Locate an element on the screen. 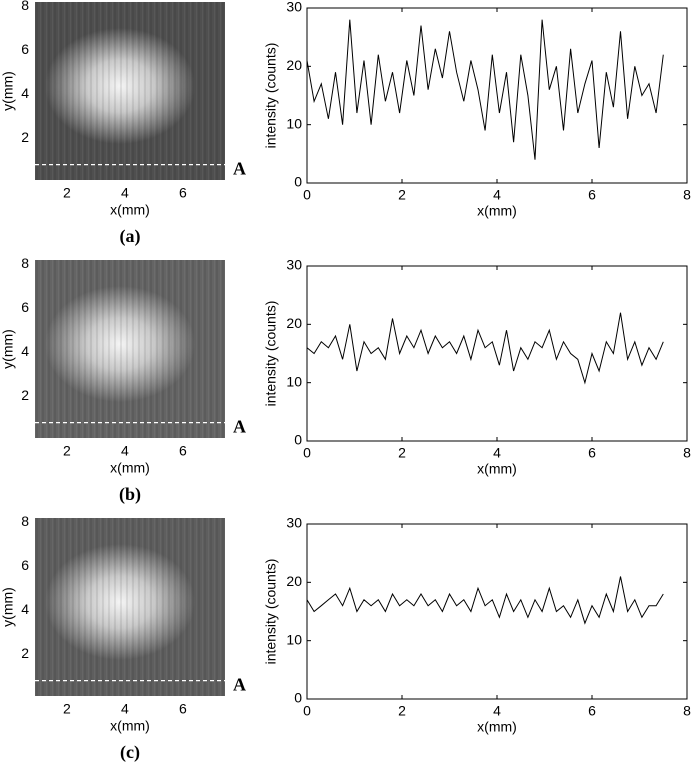 The height and width of the screenshot is (769, 700). caption: (b) is located at coordinates (130, 494).